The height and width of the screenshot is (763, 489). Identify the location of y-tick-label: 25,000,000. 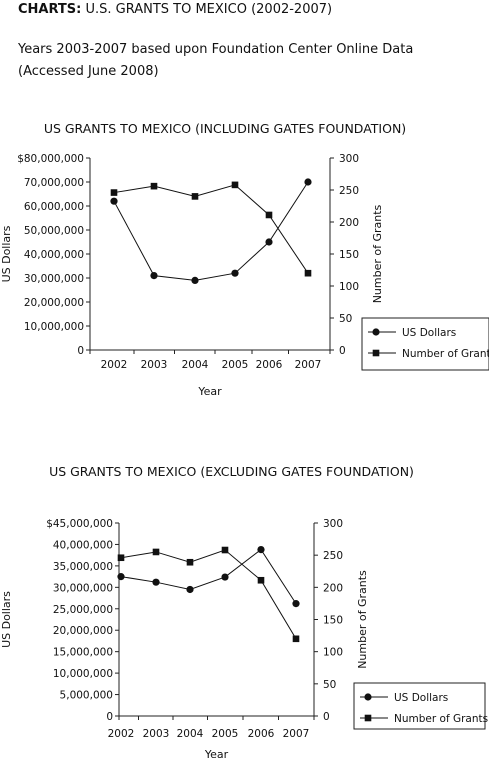
(83, 610).